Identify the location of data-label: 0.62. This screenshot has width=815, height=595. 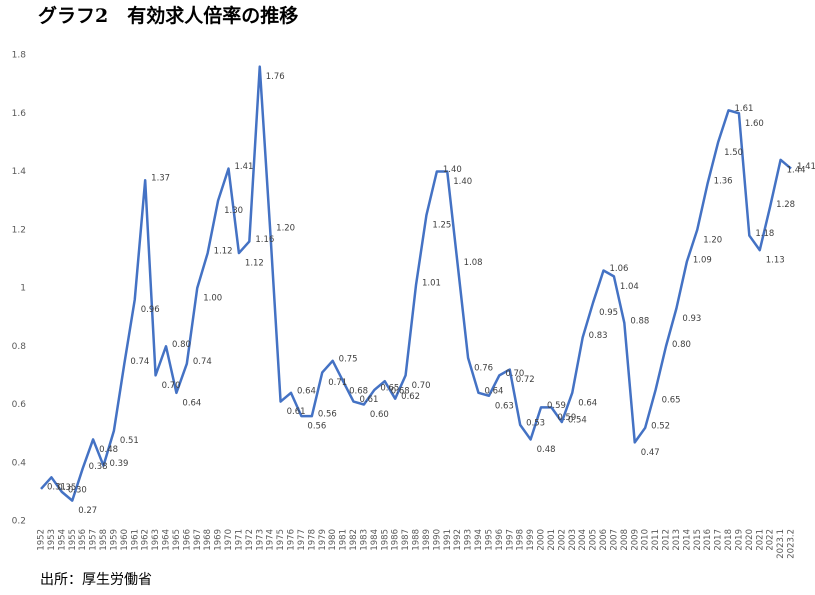
(410, 397).